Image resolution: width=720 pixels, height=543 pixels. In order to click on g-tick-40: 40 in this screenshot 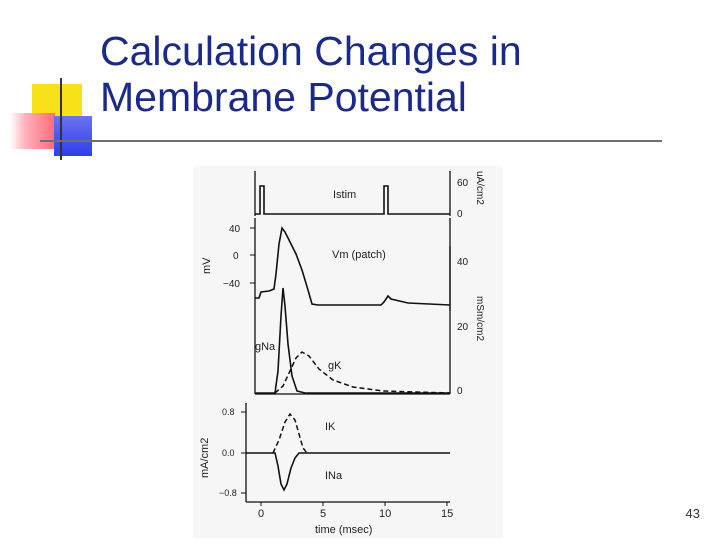, I will do `click(463, 262)`.